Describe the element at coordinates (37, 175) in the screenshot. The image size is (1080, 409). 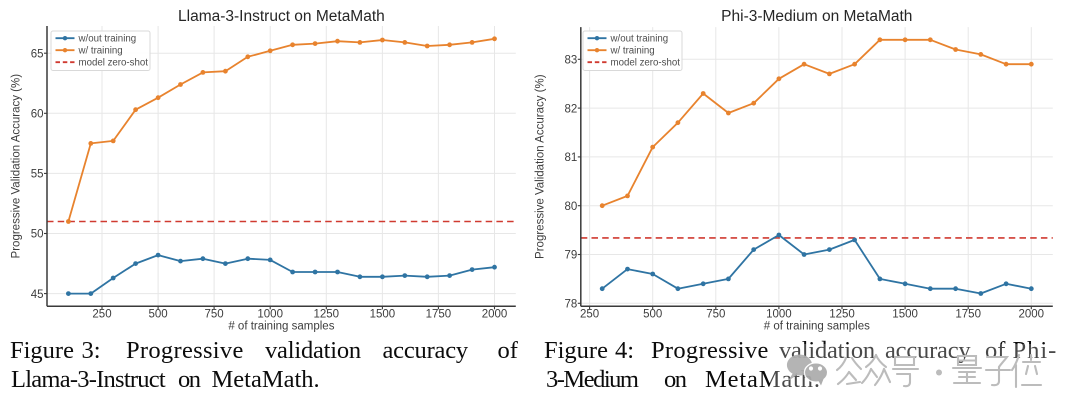
I see `svg-text: 55` at that location.